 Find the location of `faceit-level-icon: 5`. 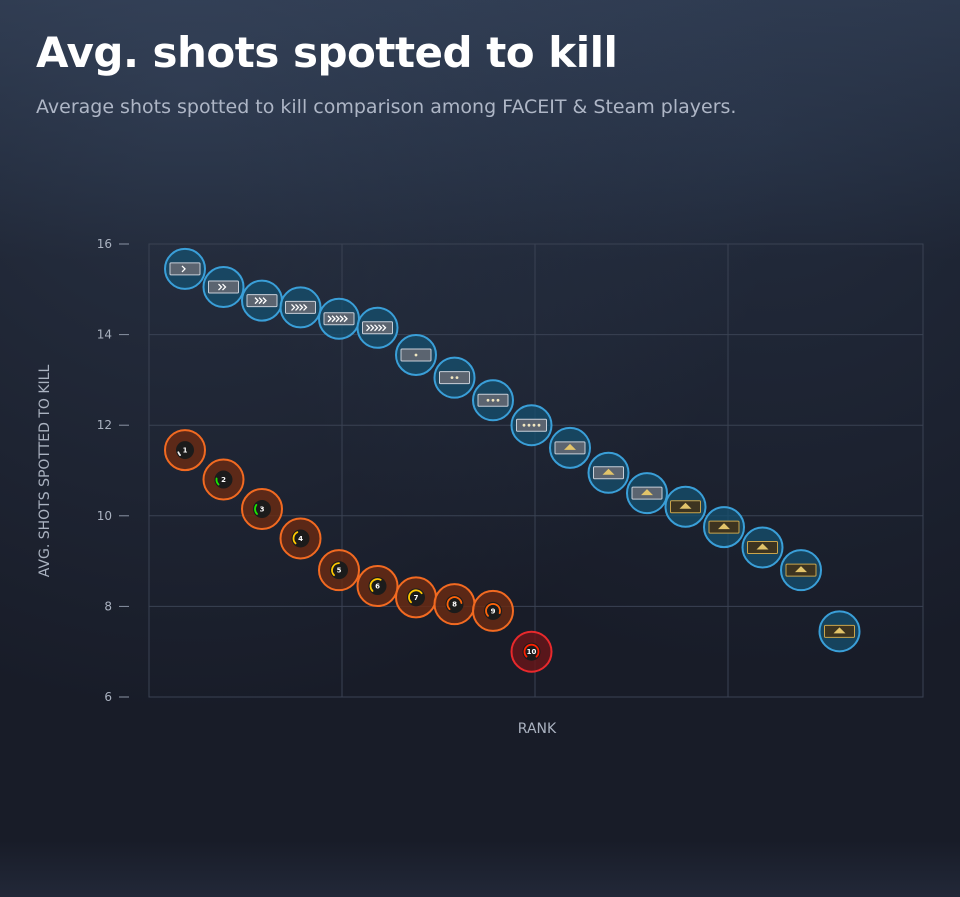

faceit-level-icon: 5 is located at coordinates (339, 570).